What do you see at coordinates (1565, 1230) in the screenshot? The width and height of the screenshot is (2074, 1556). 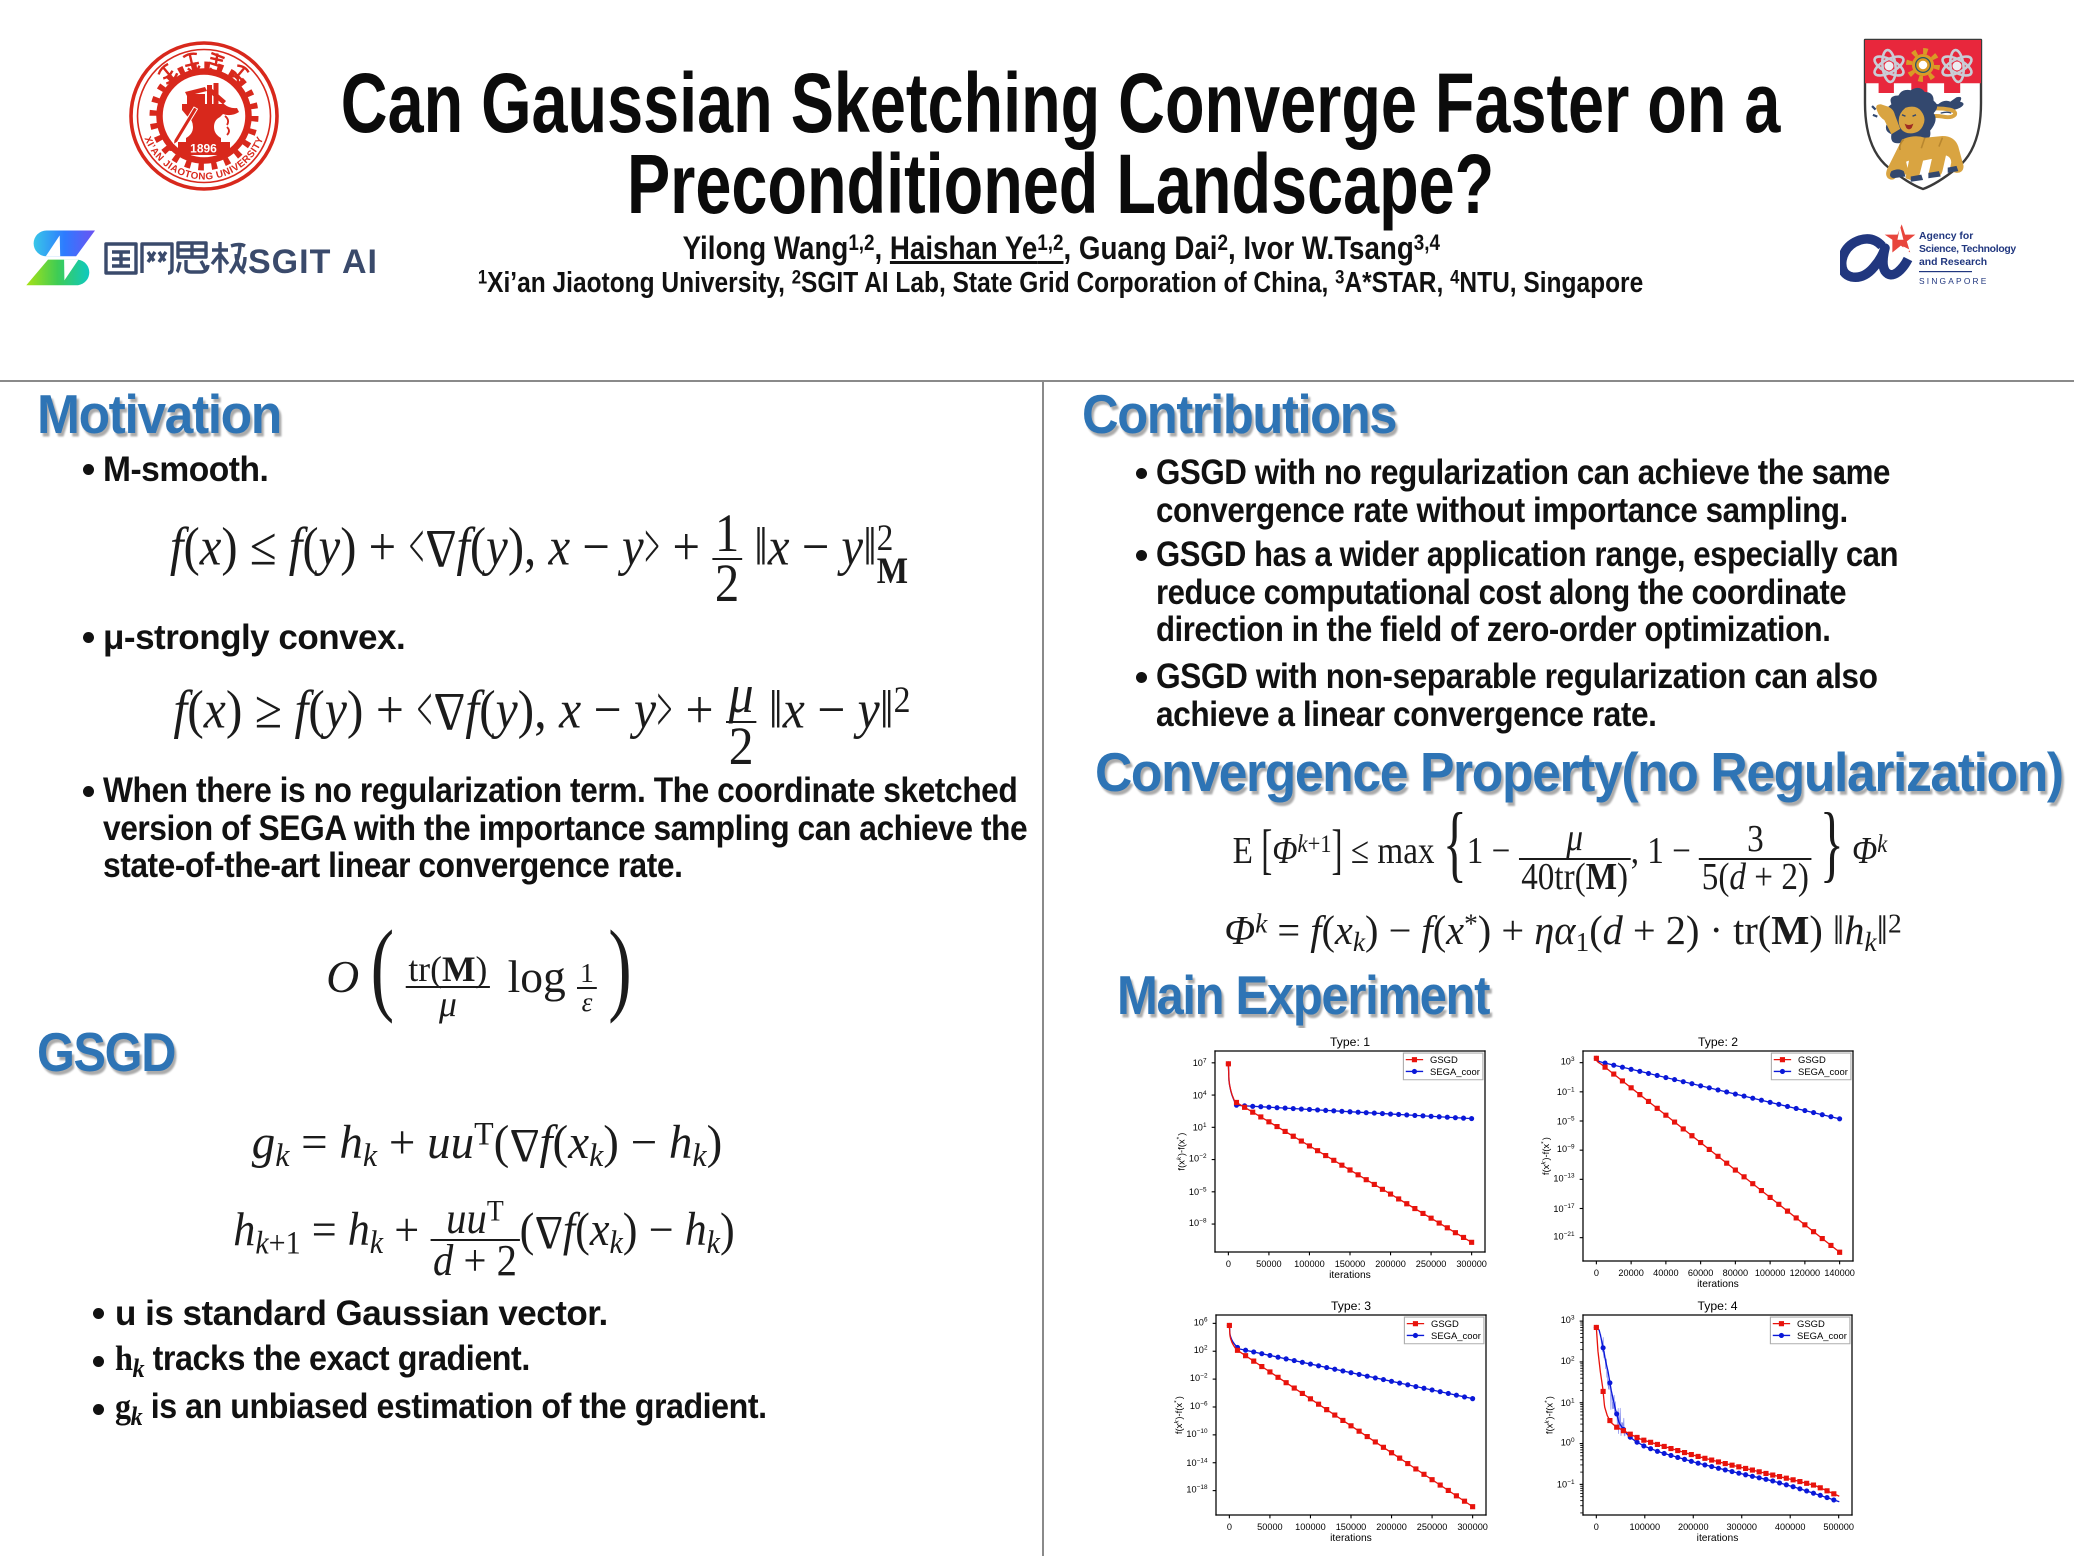 I see `svg-text:1 0 −: 1 0 − 2 1` at bounding box center [1565, 1230].